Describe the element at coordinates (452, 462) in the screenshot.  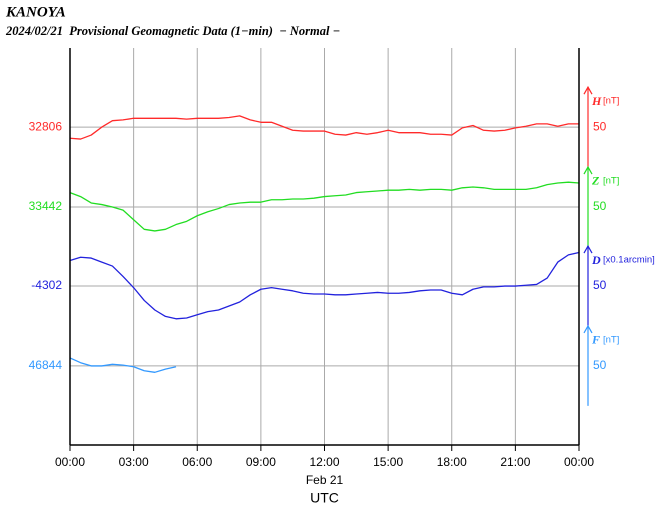
I see `x-tick-label: 18:00` at that location.